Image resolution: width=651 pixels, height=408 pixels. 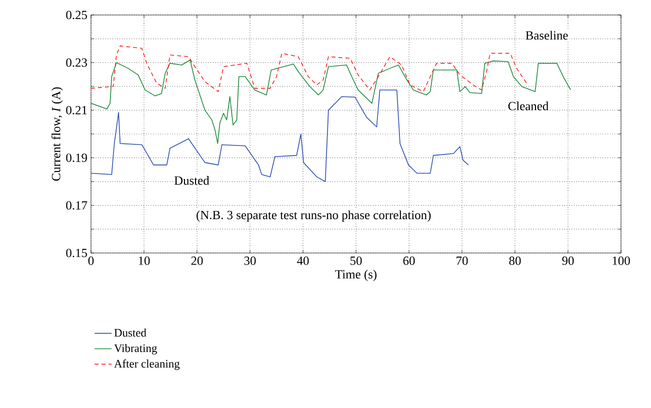 I want to click on x-tick-label: 50, so click(x=356, y=260).